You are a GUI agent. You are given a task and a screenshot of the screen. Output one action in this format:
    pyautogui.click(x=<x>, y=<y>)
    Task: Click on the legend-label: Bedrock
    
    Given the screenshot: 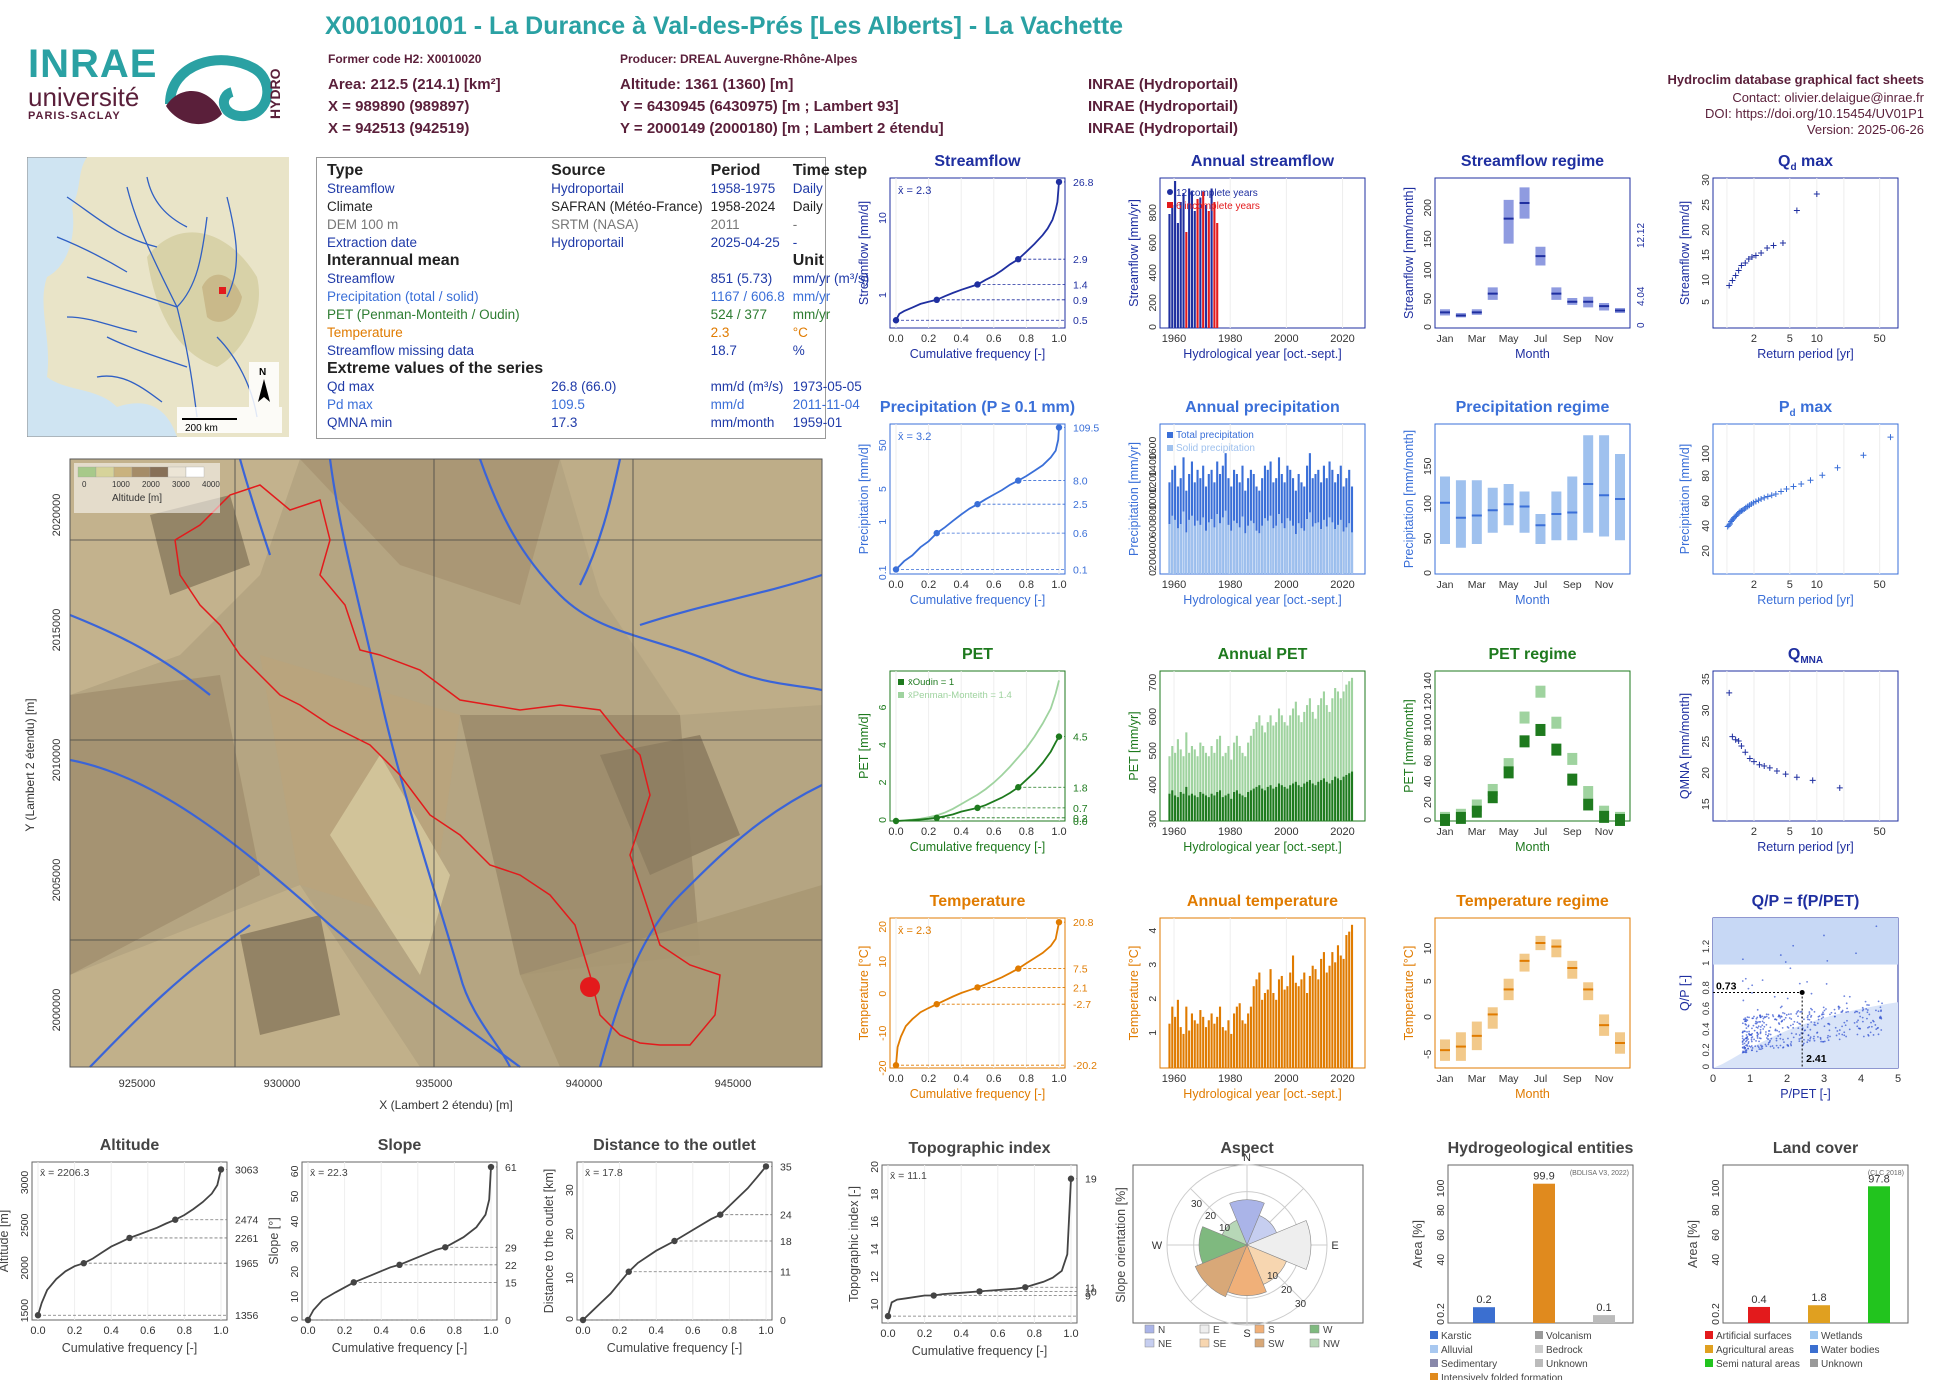 What is the action you would take?
    pyautogui.click(x=1565, y=1350)
    